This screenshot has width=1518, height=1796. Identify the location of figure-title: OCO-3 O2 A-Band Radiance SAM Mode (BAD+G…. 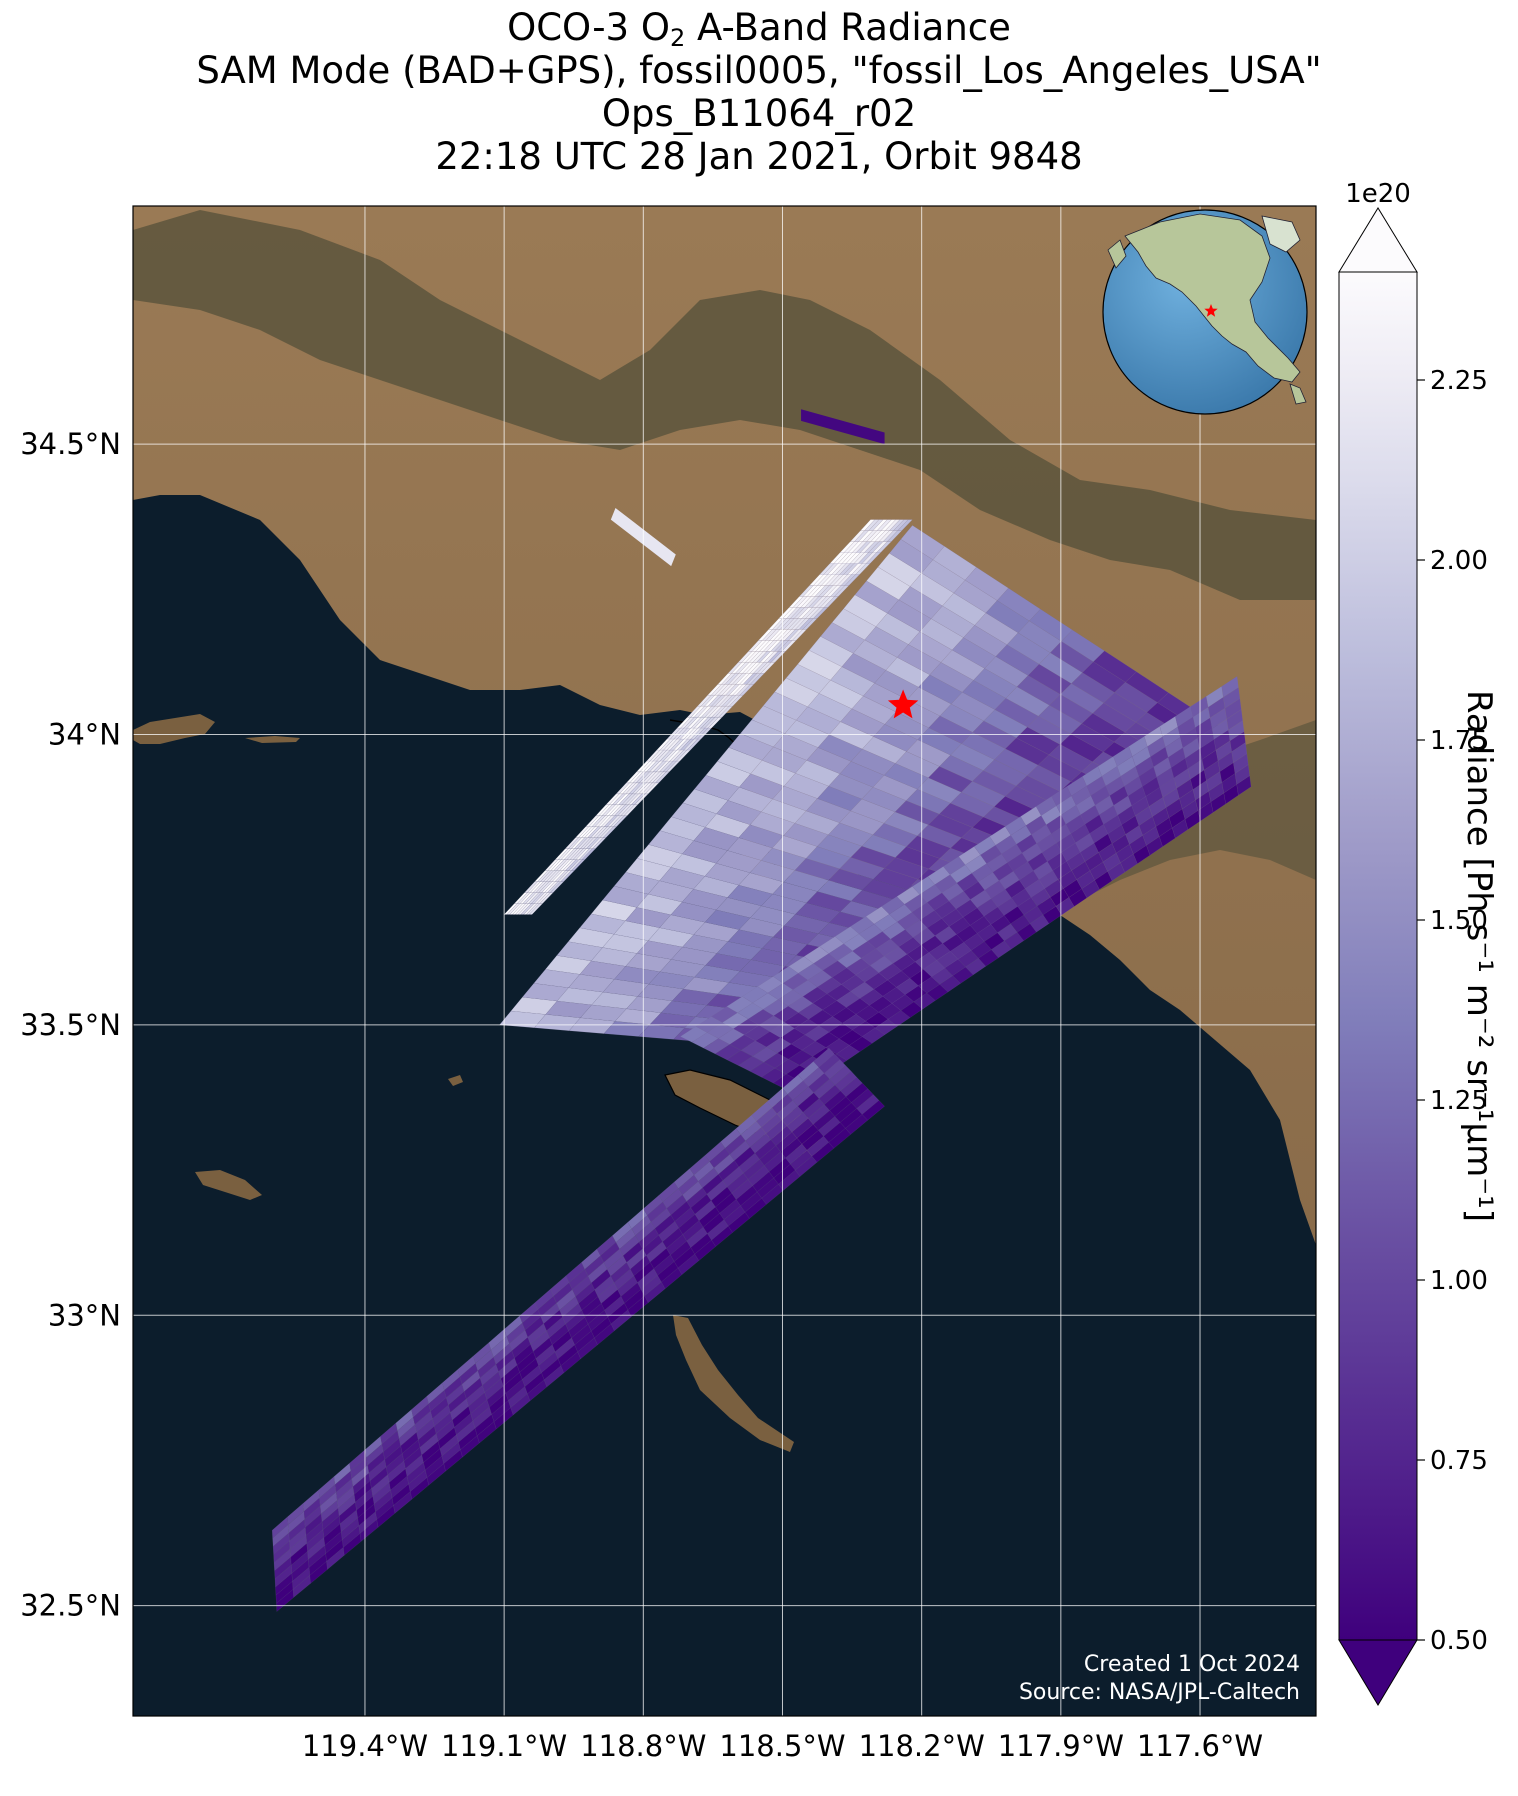
(759, 92).